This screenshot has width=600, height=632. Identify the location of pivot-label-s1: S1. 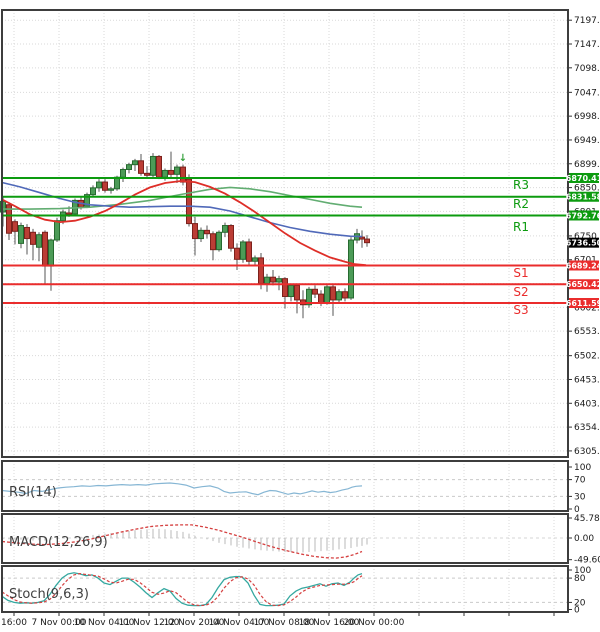
(520, 273).